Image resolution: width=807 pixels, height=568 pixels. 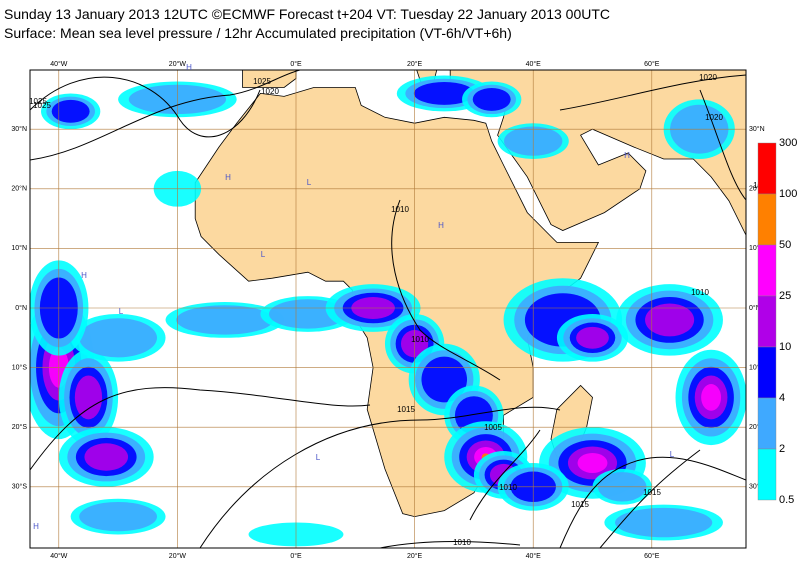 What do you see at coordinates (788, 143) in the screenshot?
I see `legend-label: 300` at bounding box center [788, 143].